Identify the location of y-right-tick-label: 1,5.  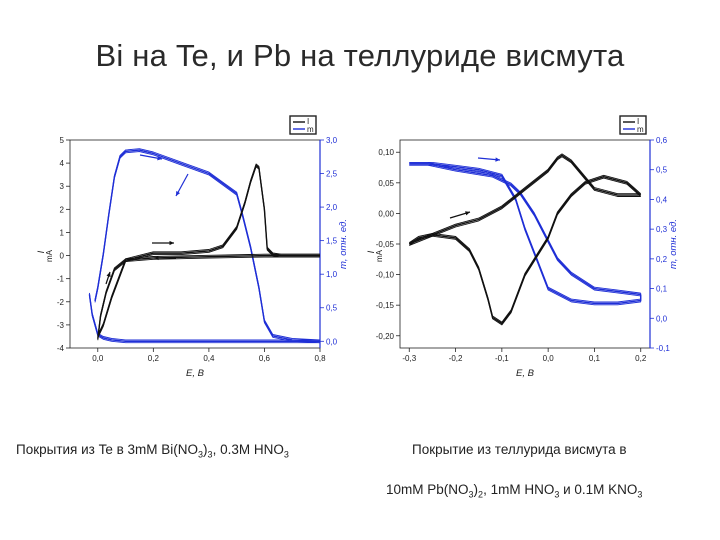
(332, 241).